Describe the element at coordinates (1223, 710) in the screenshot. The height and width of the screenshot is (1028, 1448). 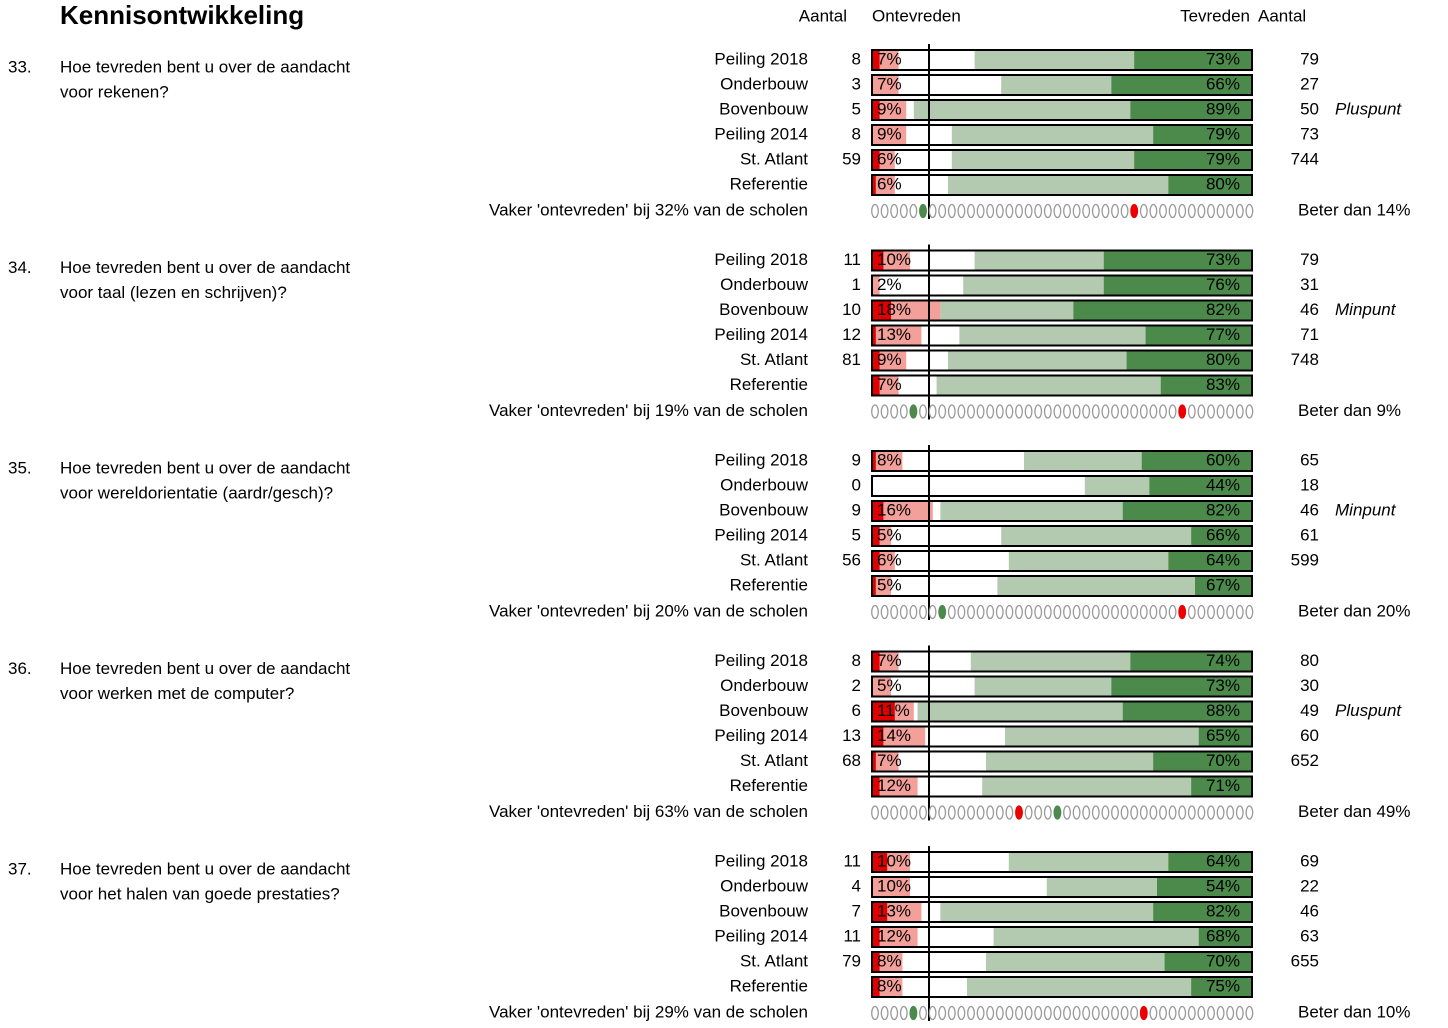
I see `sat-label: 88%` at that location.